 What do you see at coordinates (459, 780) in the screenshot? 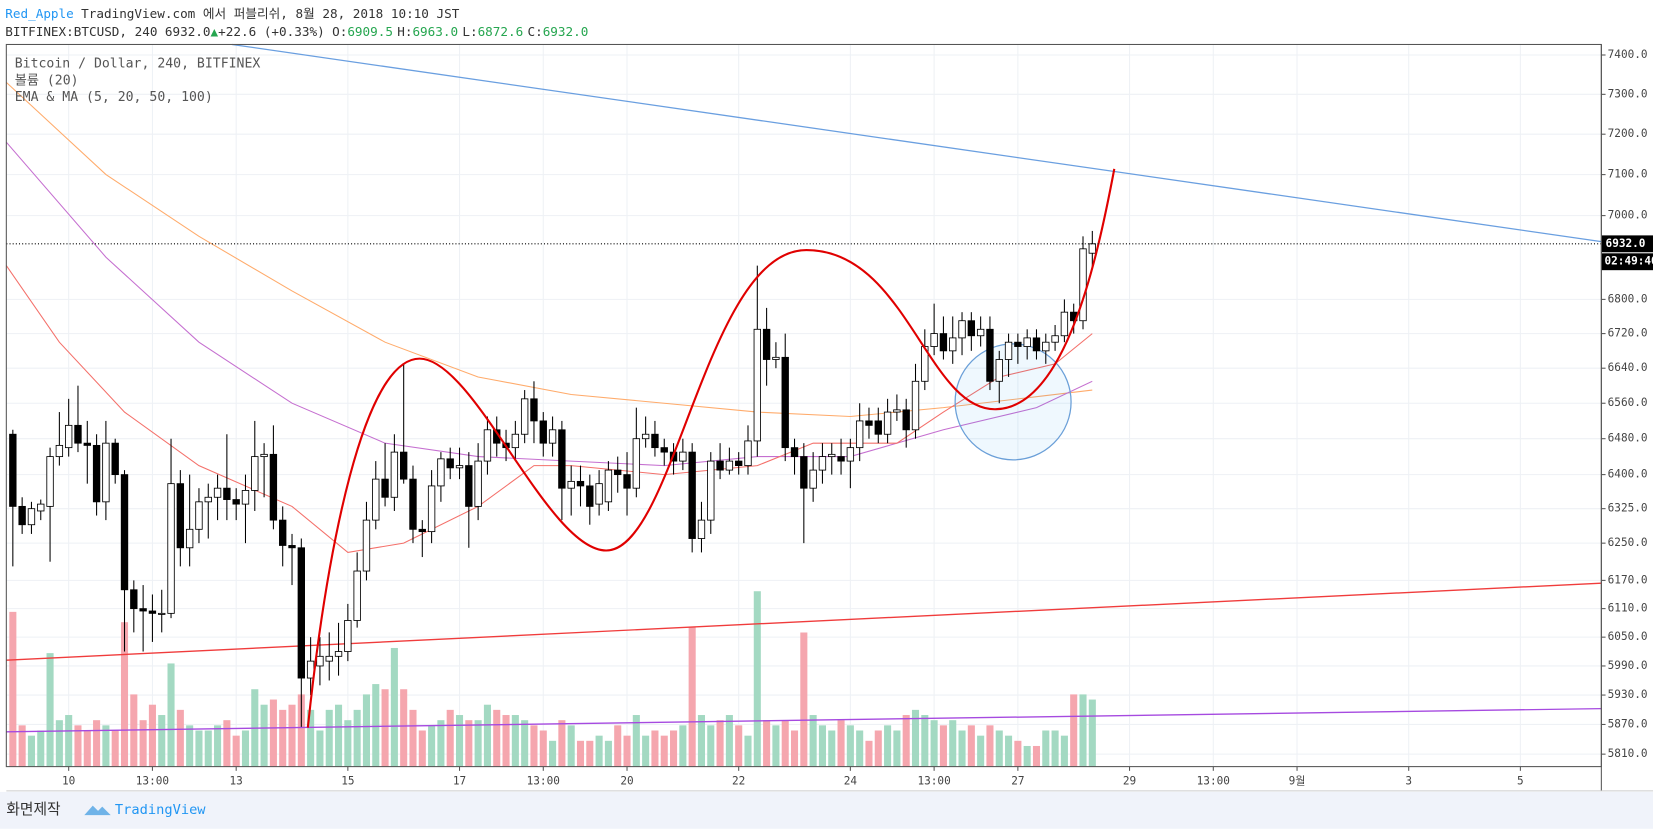
I see `x-tick-label: 17` at bounding box center [459, 780].